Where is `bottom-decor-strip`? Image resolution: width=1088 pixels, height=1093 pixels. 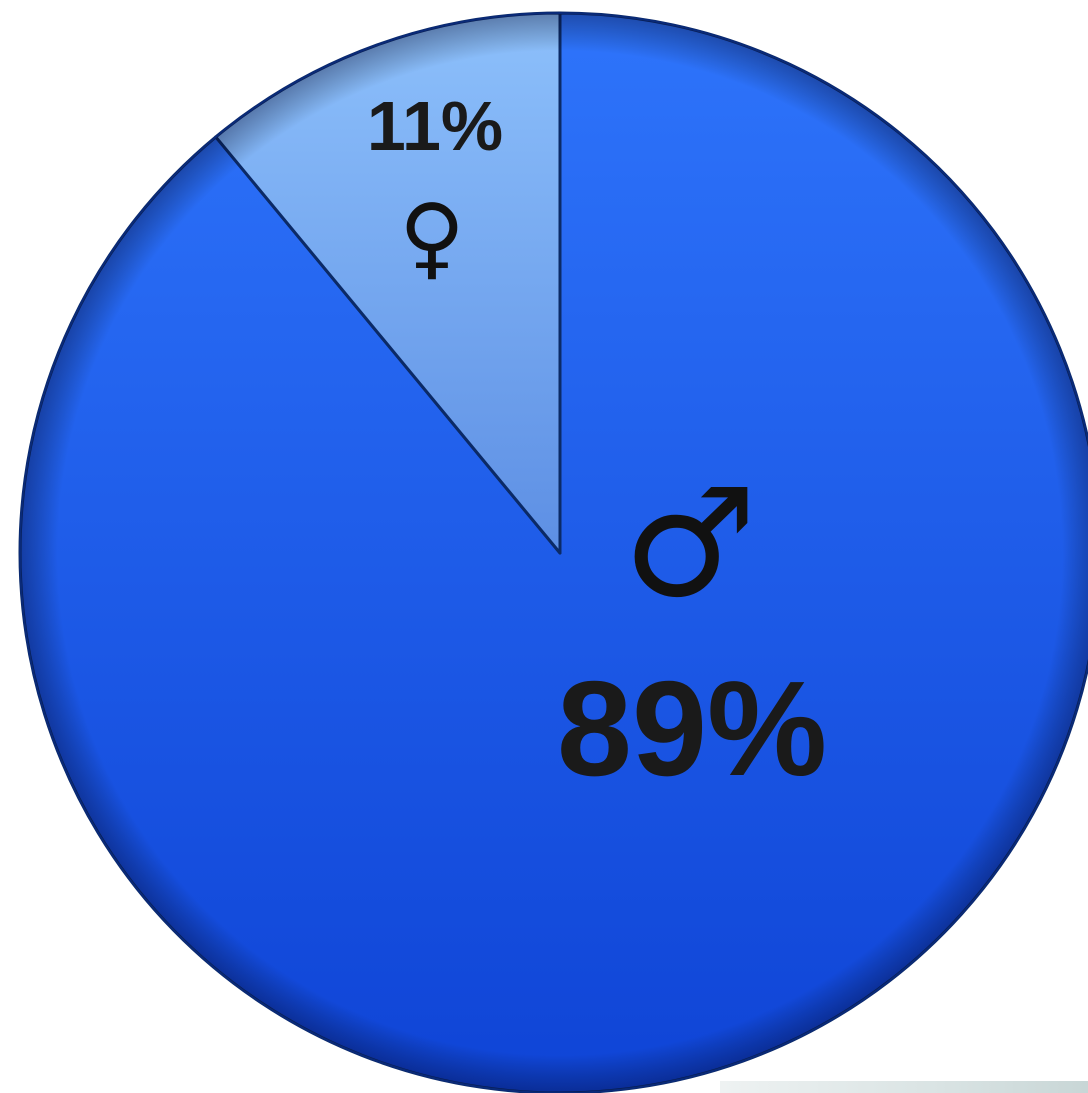 bottom-decor-strip is located at coordinates (904, 1087).